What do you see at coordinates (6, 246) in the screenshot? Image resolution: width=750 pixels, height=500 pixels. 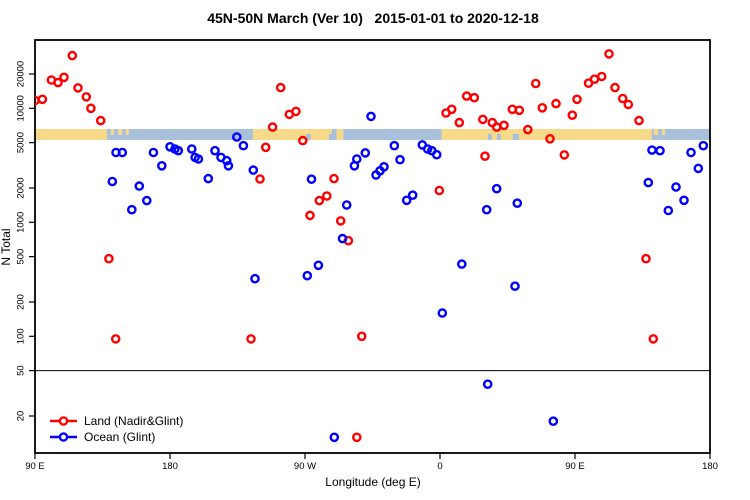 I see `y-axis-title: N Total` at bounding box center [6, 246].